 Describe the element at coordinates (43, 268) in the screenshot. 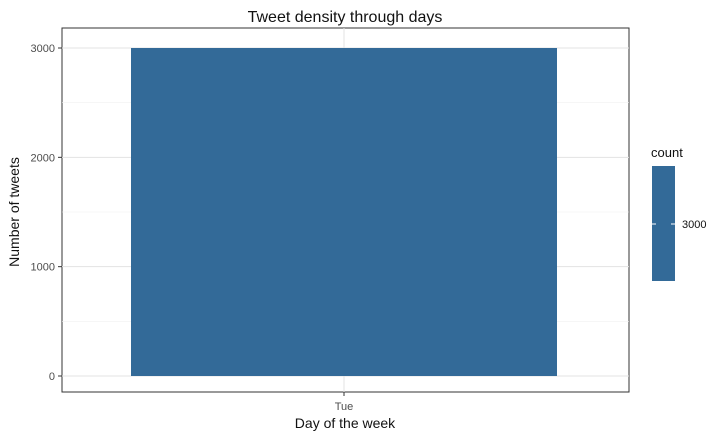

I see `y-tick-label: 1000` at that location.